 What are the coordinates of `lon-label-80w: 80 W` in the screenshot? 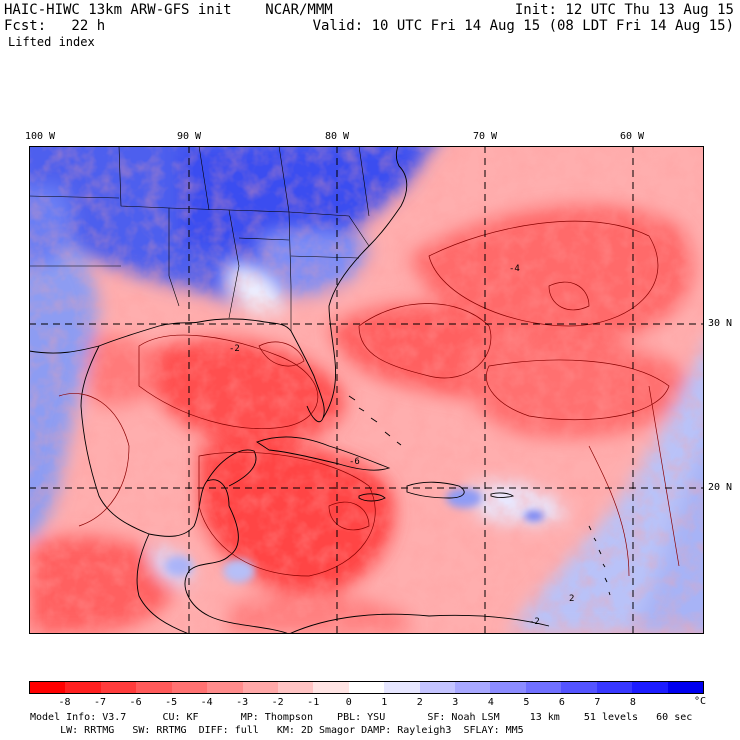 It's located at (337, 136).